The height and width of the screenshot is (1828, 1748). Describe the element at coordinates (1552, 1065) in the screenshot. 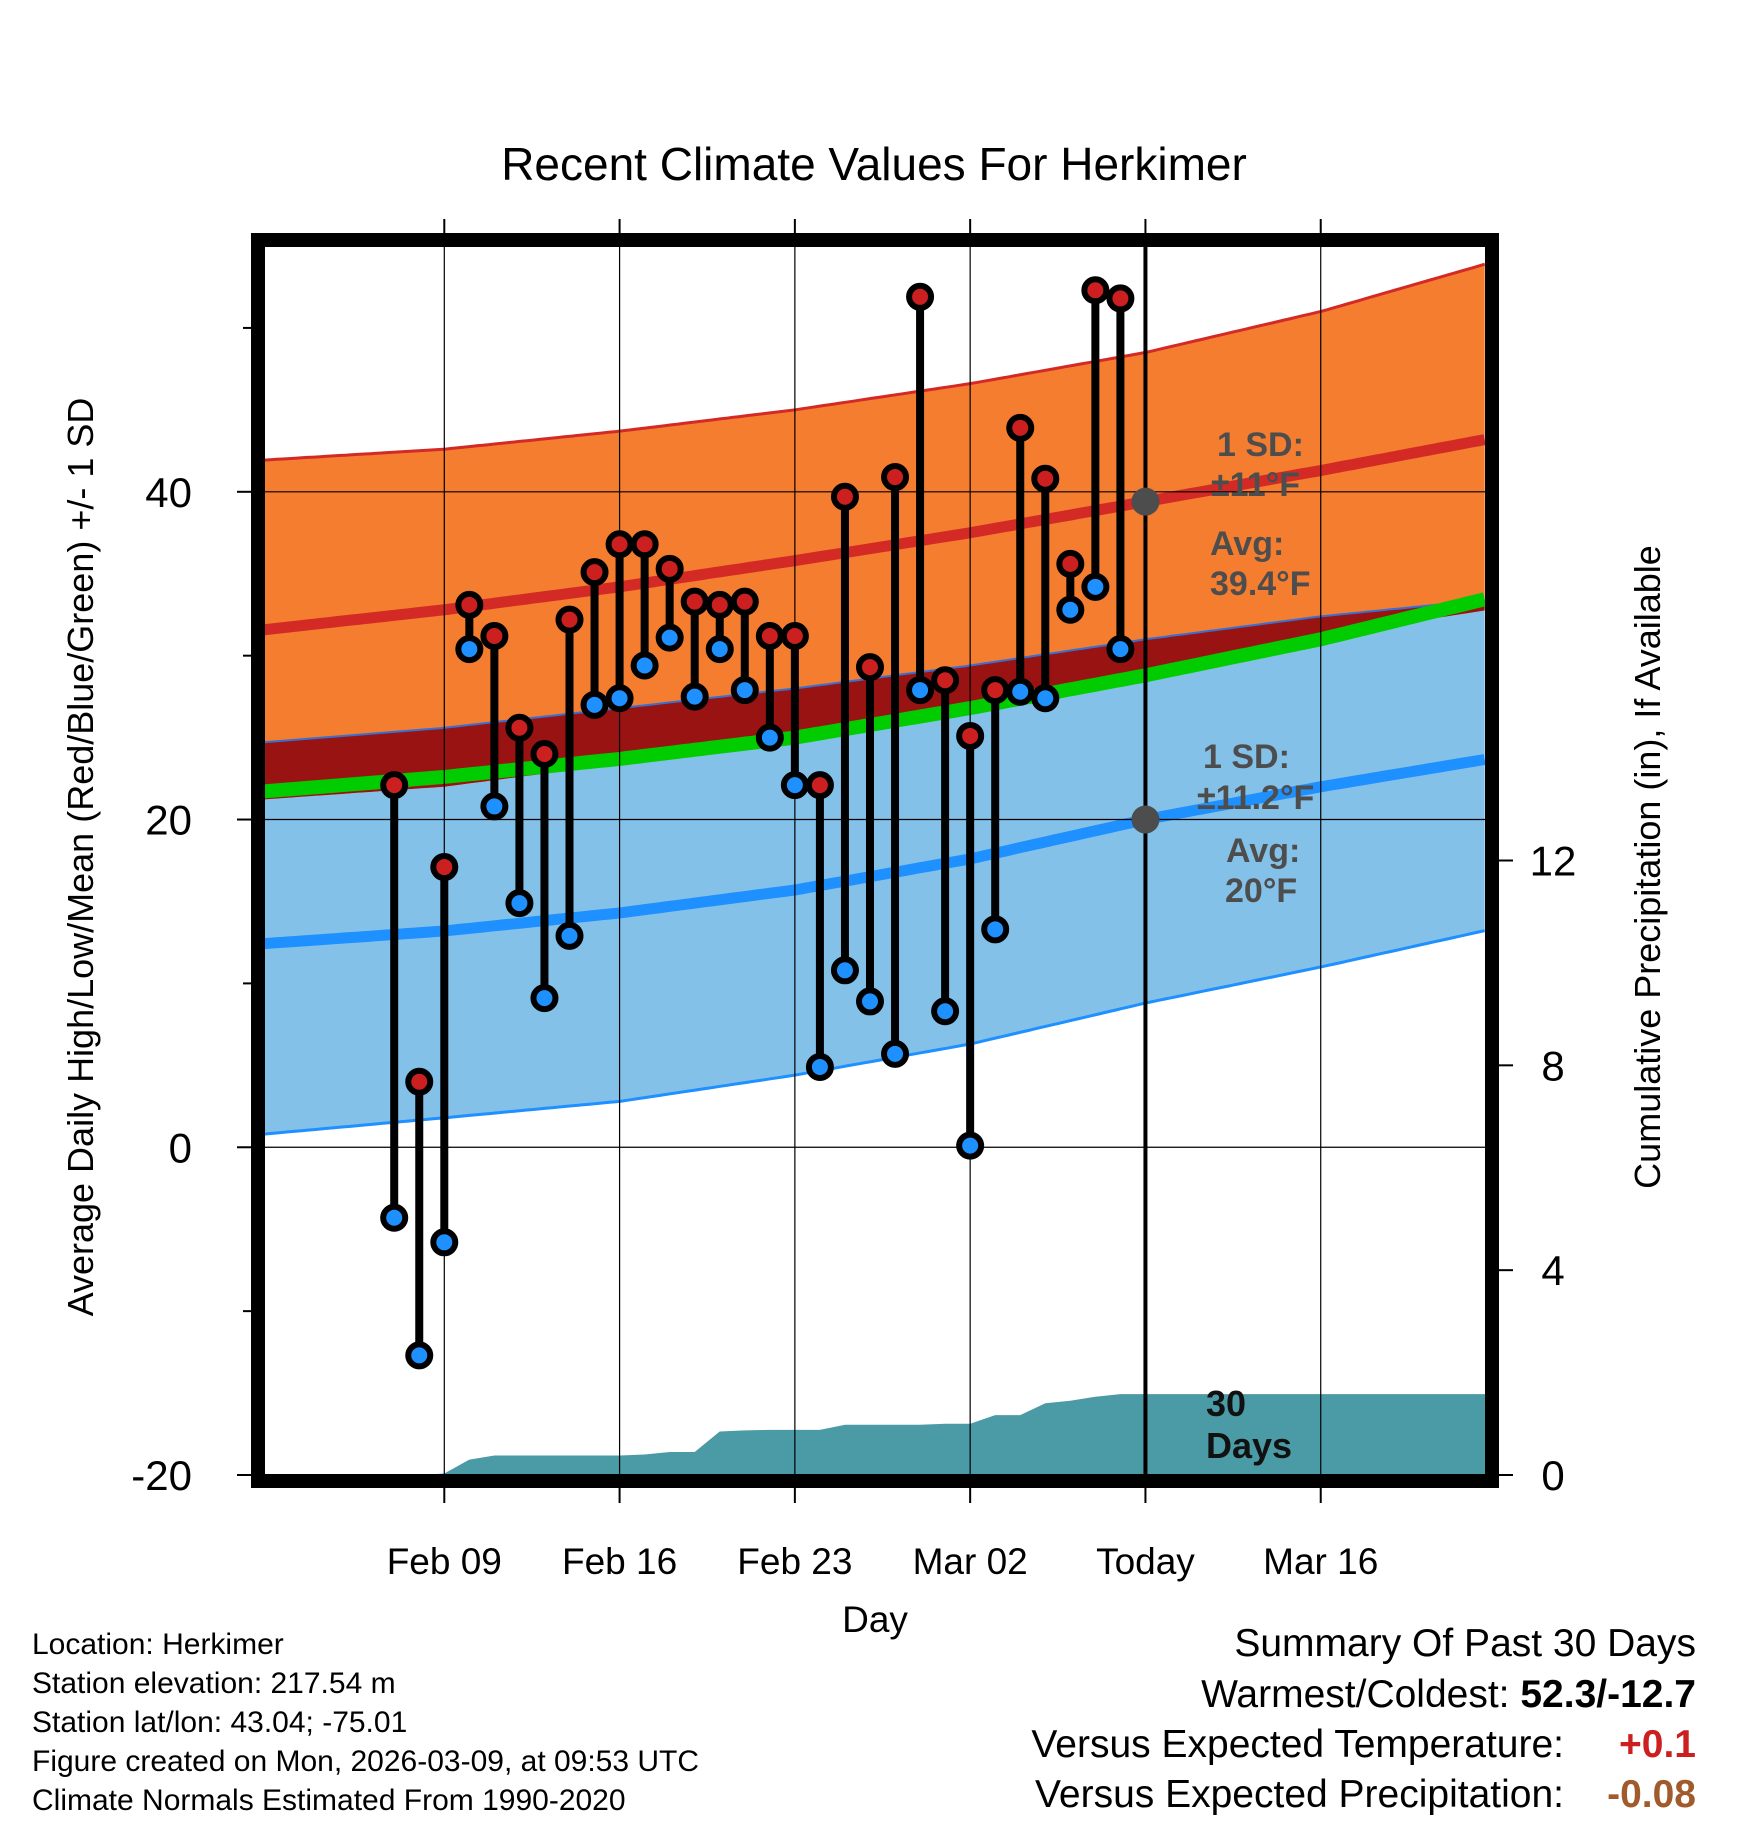

I see `y2-tick-label: 8` at that location.